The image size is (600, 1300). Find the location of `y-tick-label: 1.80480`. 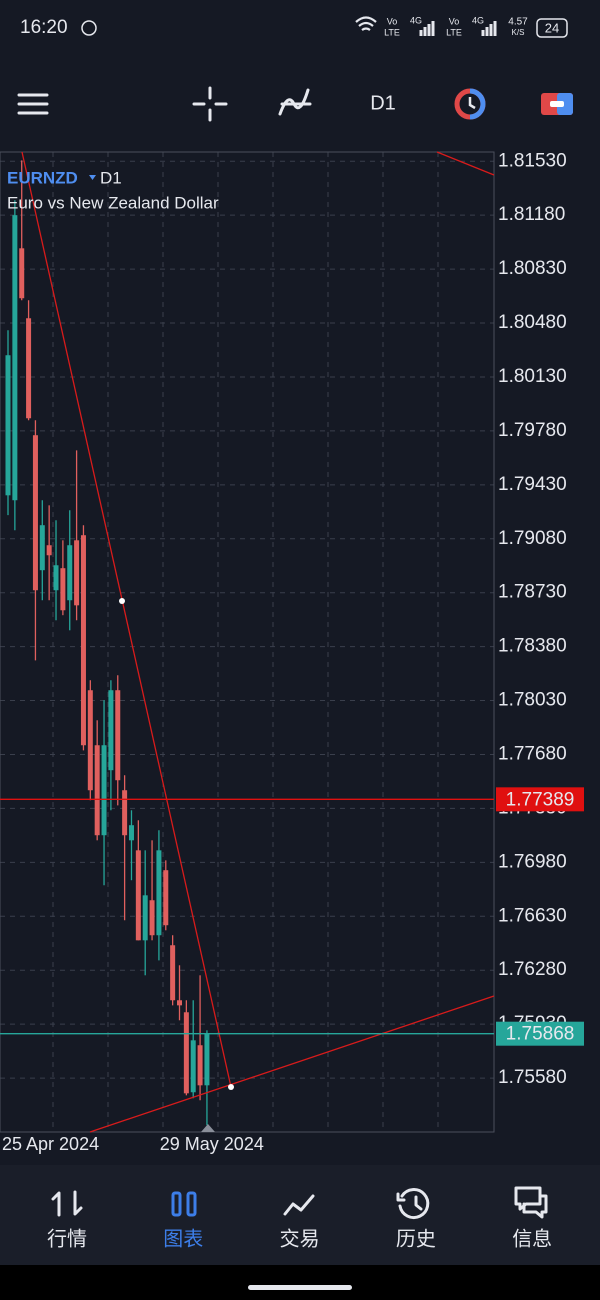

y-tick-label: 1.80480 is located at coordinates (532, 322).